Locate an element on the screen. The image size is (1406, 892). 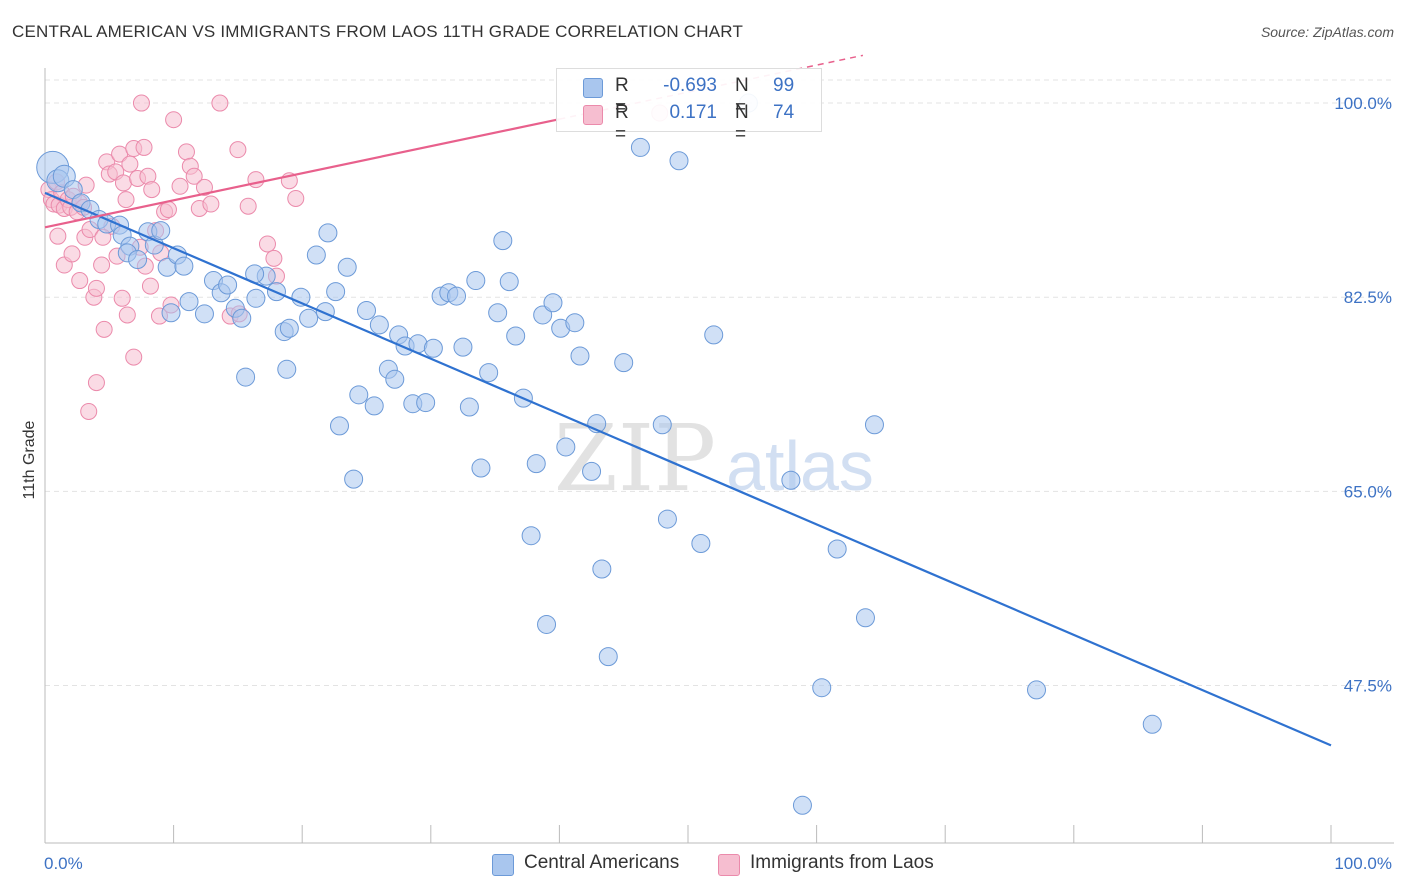
stats-legend: R = -0.693 N = 99 R = 0.171 N = 74 is located at coordinates (689, 106).